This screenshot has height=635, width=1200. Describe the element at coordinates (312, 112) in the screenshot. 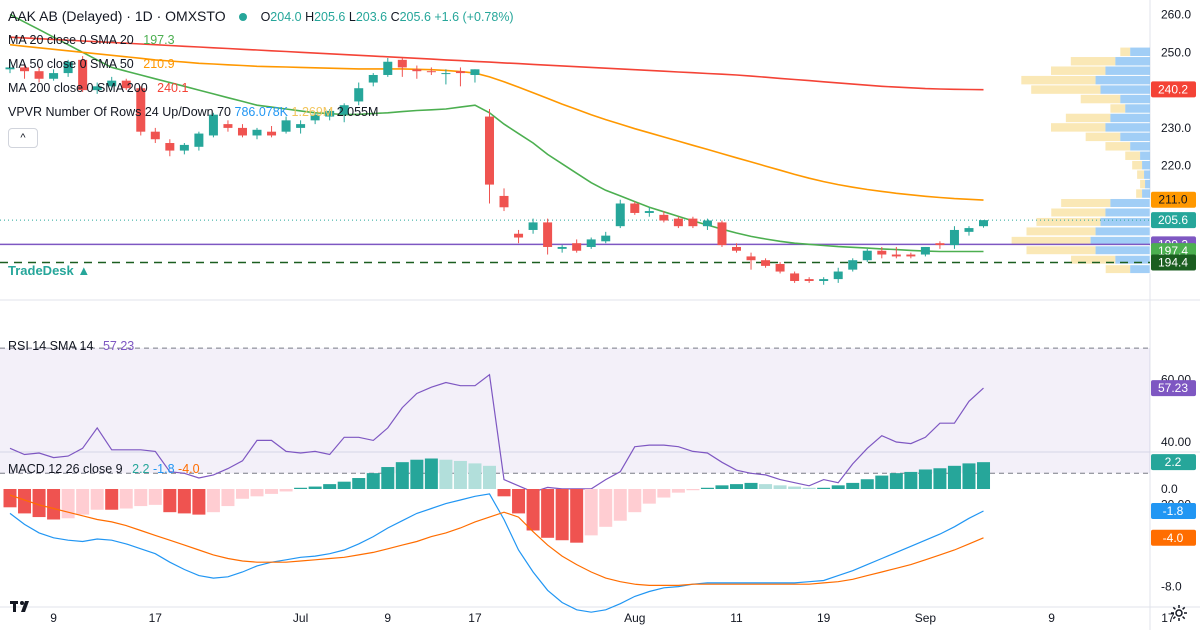

I see `vpvr-down-value: 1.269M` at that location.